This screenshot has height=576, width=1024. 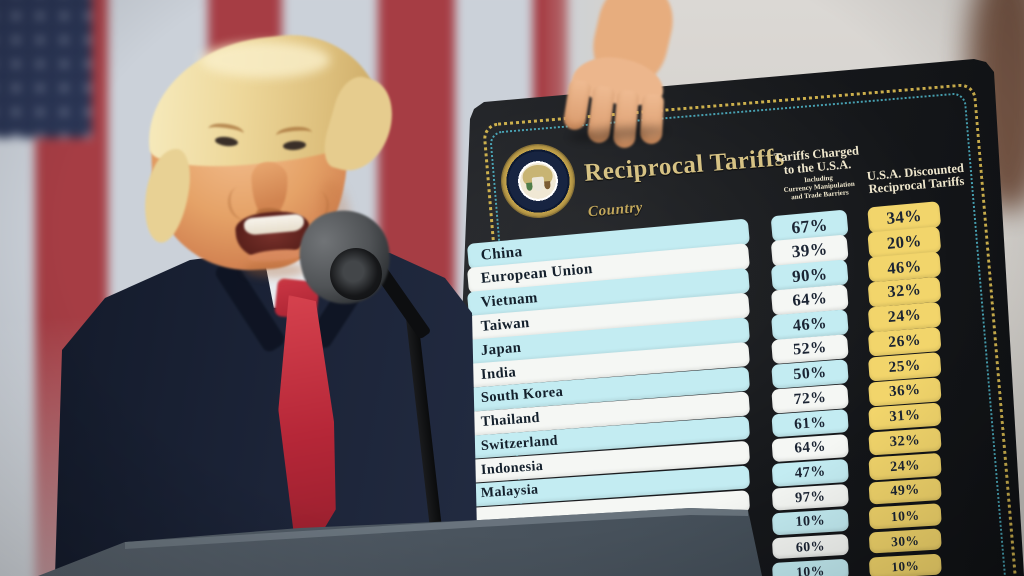 I want to click on country-label: Switzerland, so click(x=519, y=443).